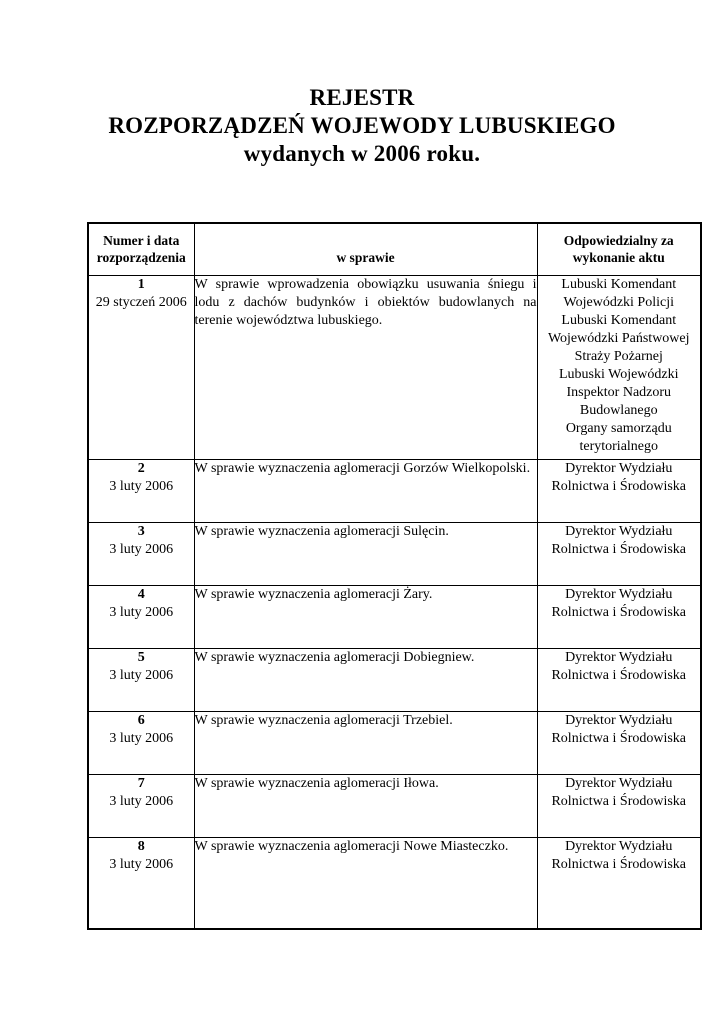 Image resolution: width=724 pixels, height=1024 pixels. Describe the element at coordinates (365, 805) in the screenshot. I see `cell-subject: W sprawie wyznaczenia aglomeracji Iłowa.` at that location.